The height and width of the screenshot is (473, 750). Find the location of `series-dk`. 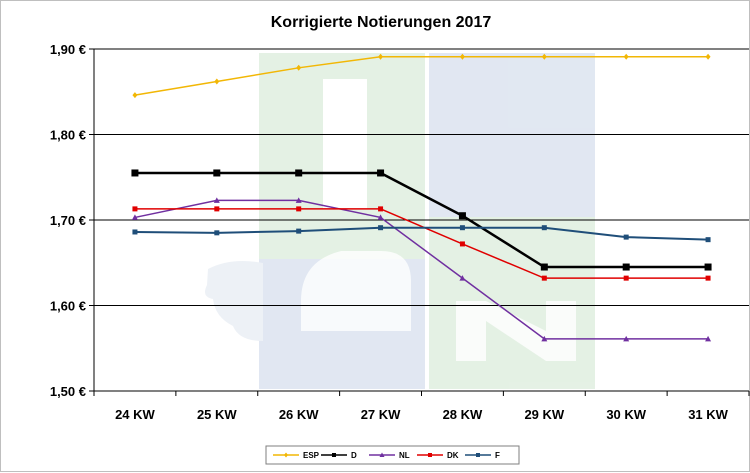

series-dk is located at coordinates (421, 243).